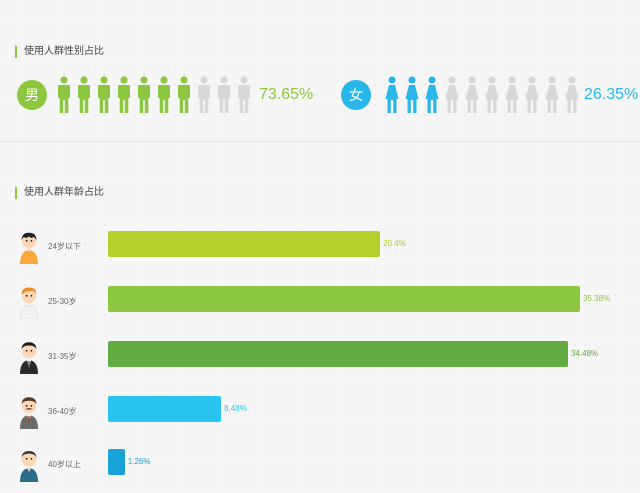 The height and width of the screenshot is (493, 640). Describe the element at coordinates (139, 461) in the screenshot. I see `age-value-label: 1.26%` at that location.